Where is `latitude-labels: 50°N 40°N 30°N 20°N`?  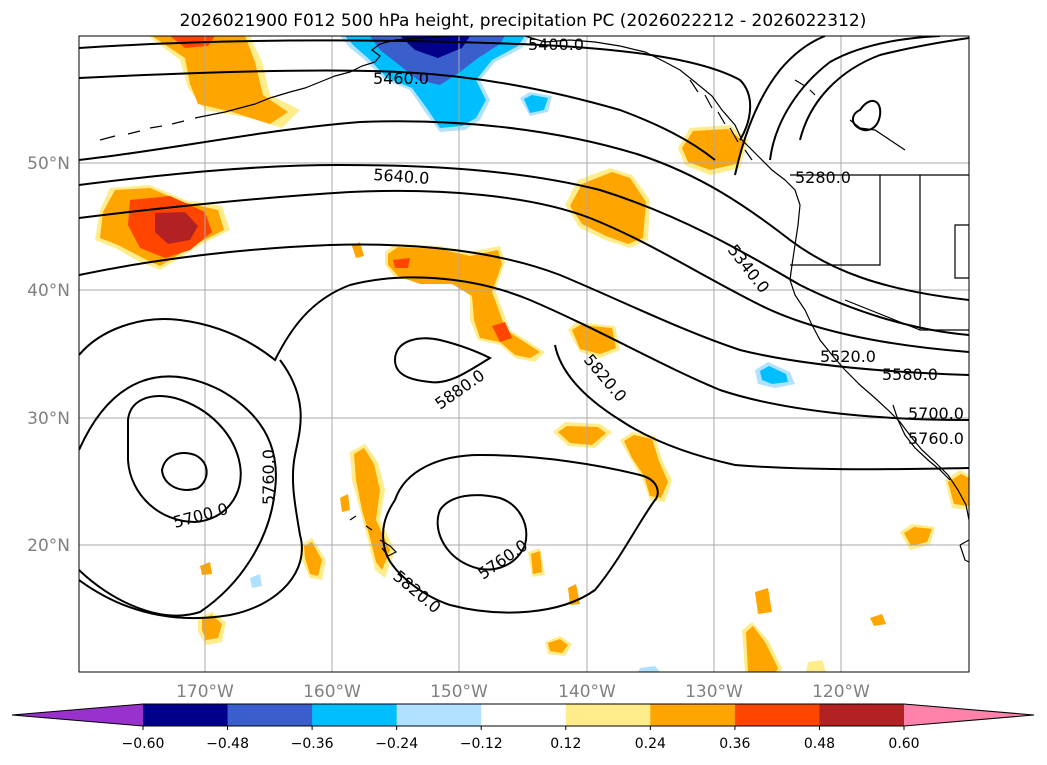
latitude-labels: 50°N 40°N 30°N 20°N is located at coordinates (48, 355).